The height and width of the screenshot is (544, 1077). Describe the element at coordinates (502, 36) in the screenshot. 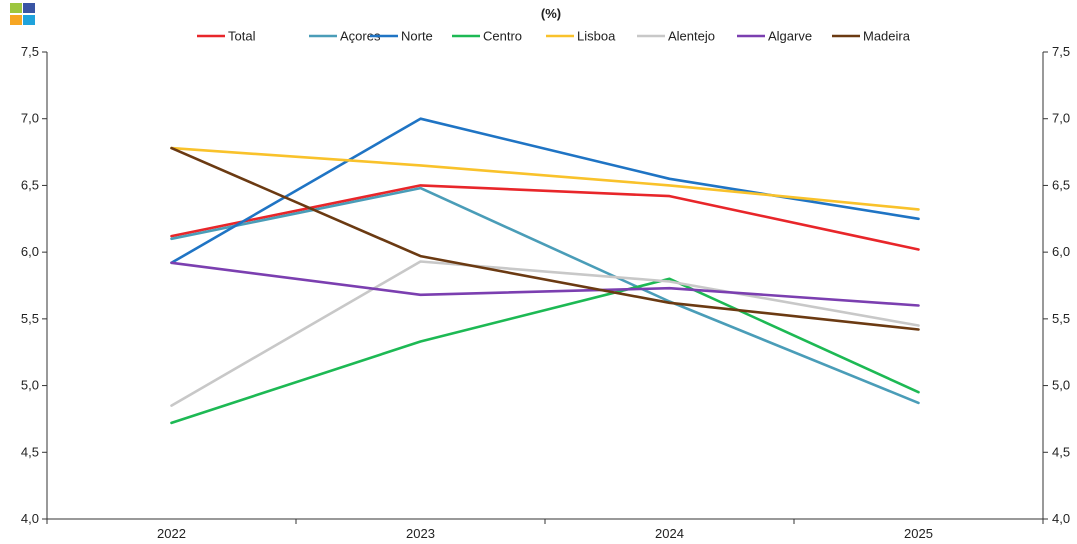

I see `legend-label: Centro` at that location.